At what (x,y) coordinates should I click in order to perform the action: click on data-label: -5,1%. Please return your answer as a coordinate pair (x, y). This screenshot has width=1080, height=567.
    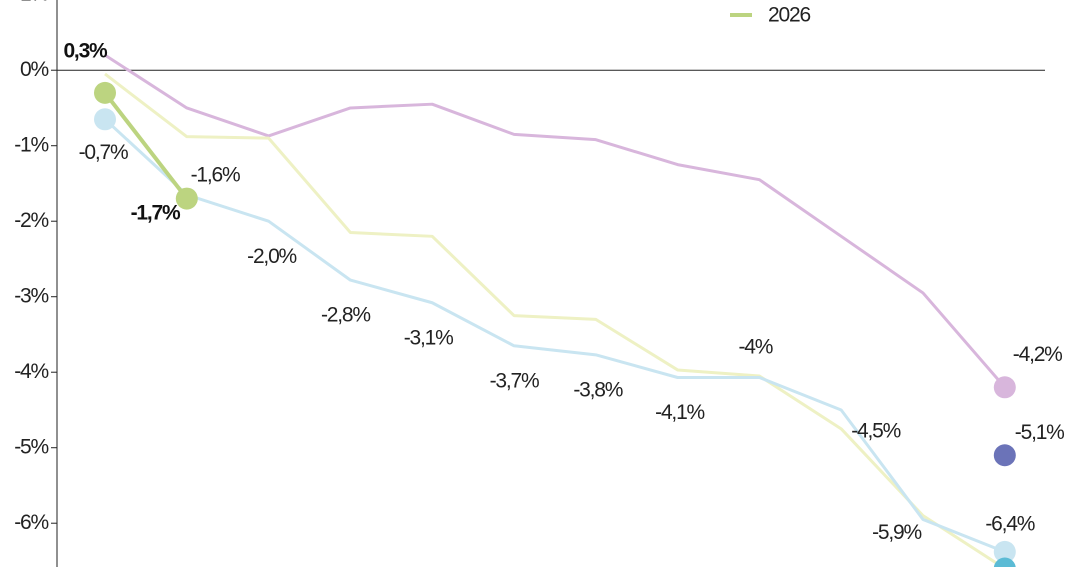
    Looking at the image, I should click on (1039, 432).